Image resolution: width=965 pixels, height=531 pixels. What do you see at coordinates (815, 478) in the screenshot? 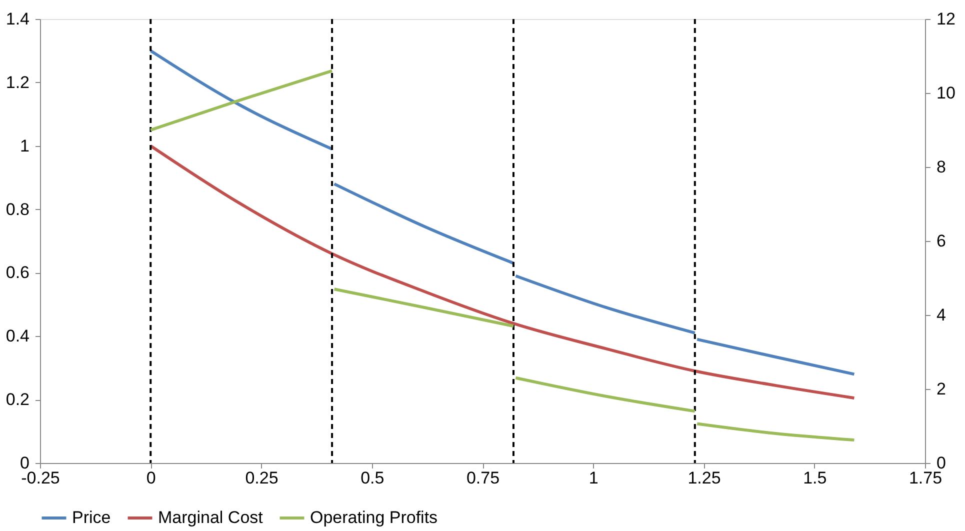
I see `x-tick-label: 1.5` at bounding box center [815, 478].